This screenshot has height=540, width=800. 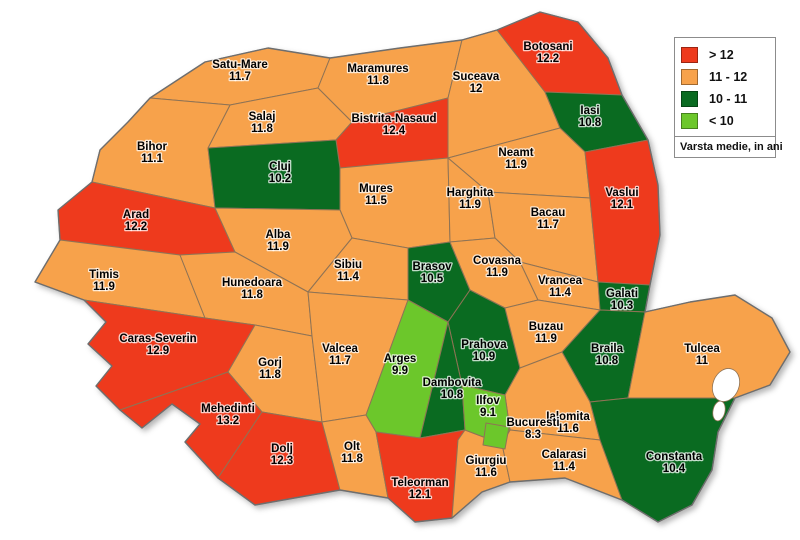 I want to click on county-teleorman, so click(x=420, y=476).